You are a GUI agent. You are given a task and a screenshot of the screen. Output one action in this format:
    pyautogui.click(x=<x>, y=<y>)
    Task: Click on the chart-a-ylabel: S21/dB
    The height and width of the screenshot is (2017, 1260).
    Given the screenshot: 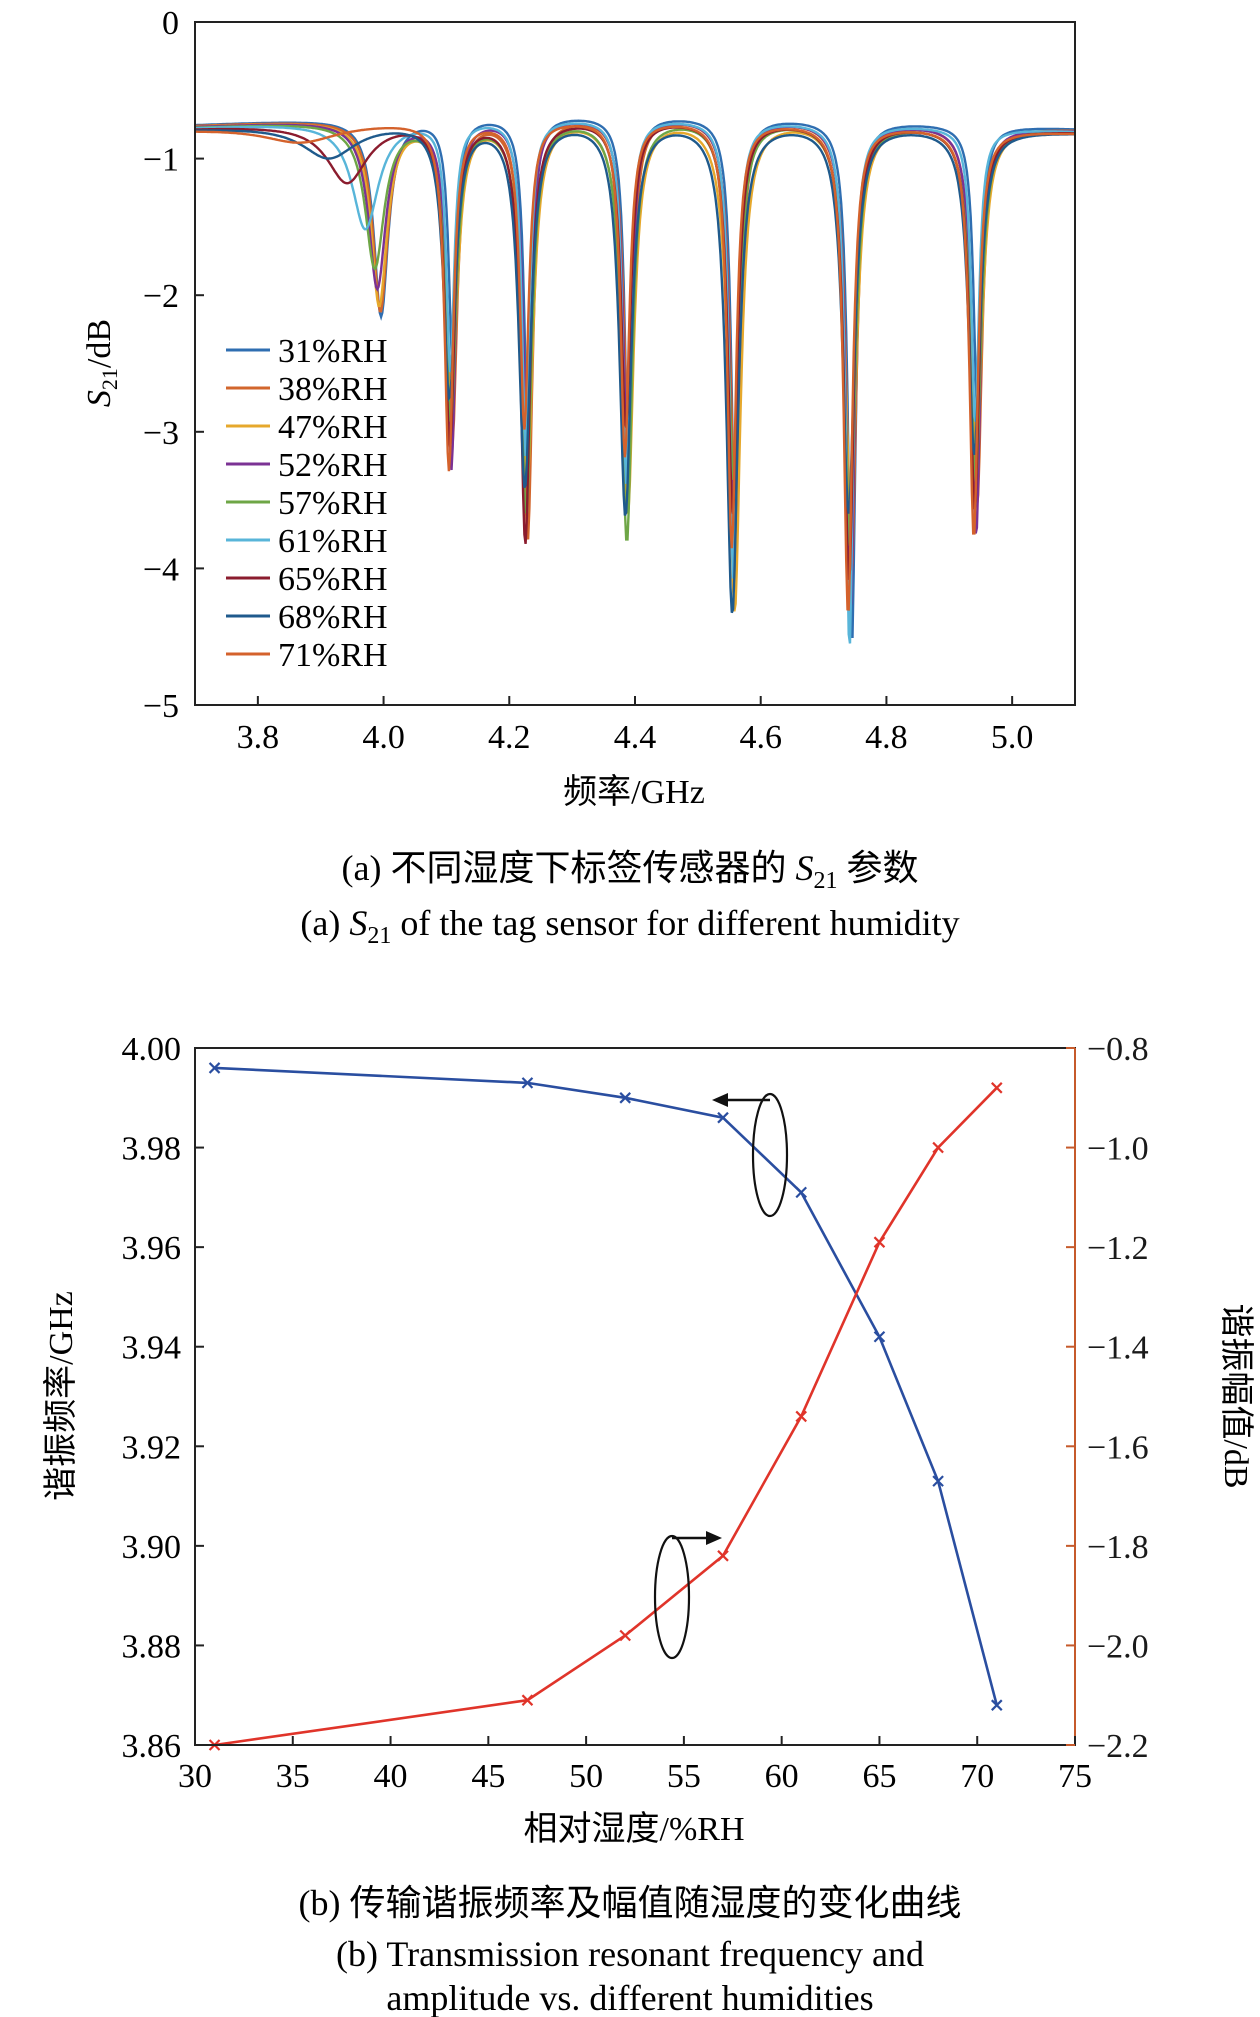 What is the action you would take?
    pyautogui.click(x=101, y=363)
    